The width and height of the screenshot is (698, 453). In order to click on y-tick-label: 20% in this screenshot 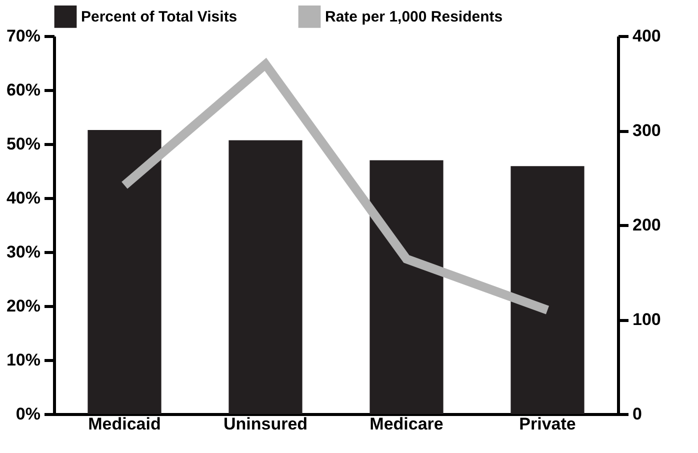, I will do `click(23, 306)`.